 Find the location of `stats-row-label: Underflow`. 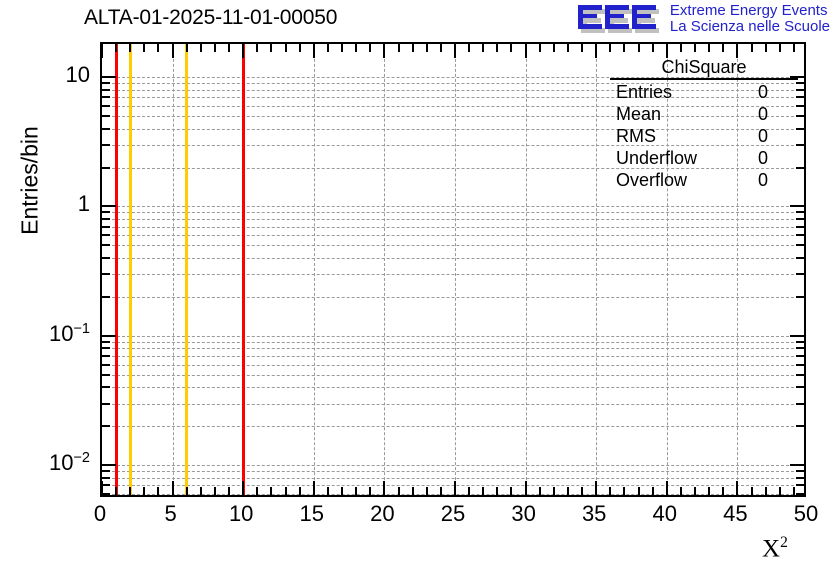

stats-row-label: Underflow is located at coordinates (657, 158).